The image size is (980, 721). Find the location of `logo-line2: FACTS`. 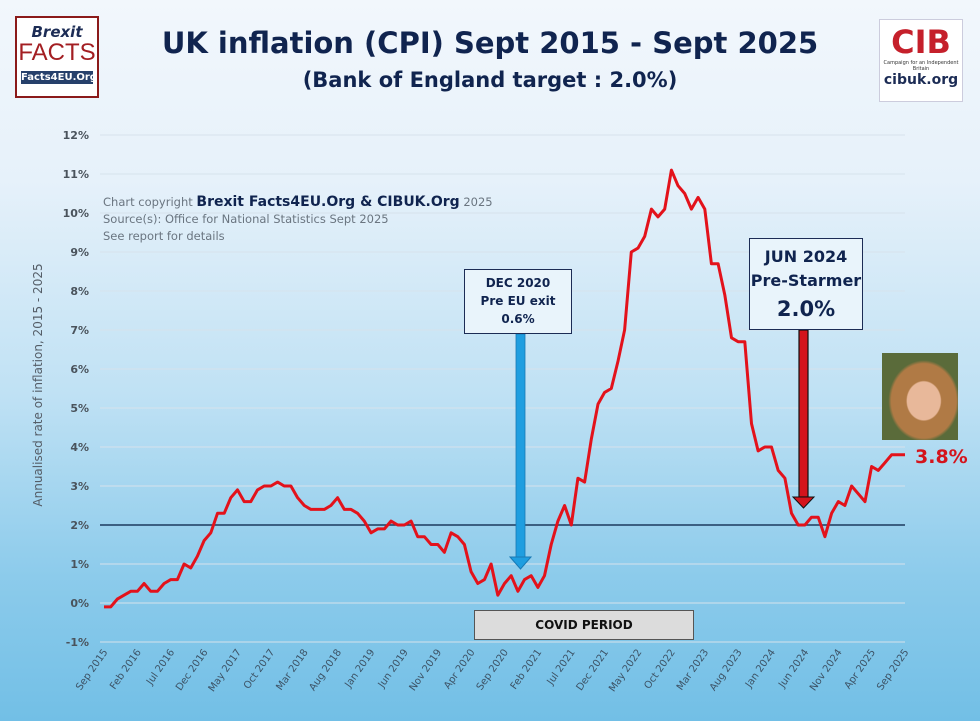

logo-line2: FACTS is located at coordinates (57, 52).